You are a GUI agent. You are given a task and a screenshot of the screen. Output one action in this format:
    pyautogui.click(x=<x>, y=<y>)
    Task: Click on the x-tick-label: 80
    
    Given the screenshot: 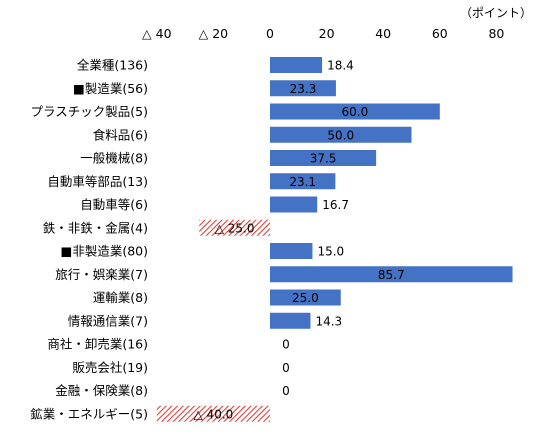 What is the action you would take?
    pyautogui.click(x=496, y=33)
    